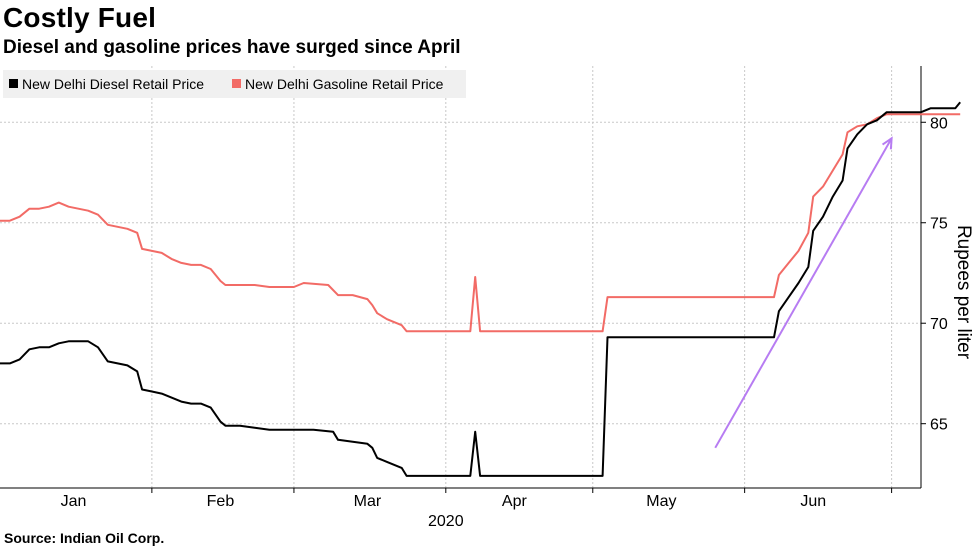 The width and height of the screenshot is (977, 549). What do you see at coordinates (939, 425) in the screenshot?
I see `y-tick-label-65: 65` at bounding box center [939, 425].